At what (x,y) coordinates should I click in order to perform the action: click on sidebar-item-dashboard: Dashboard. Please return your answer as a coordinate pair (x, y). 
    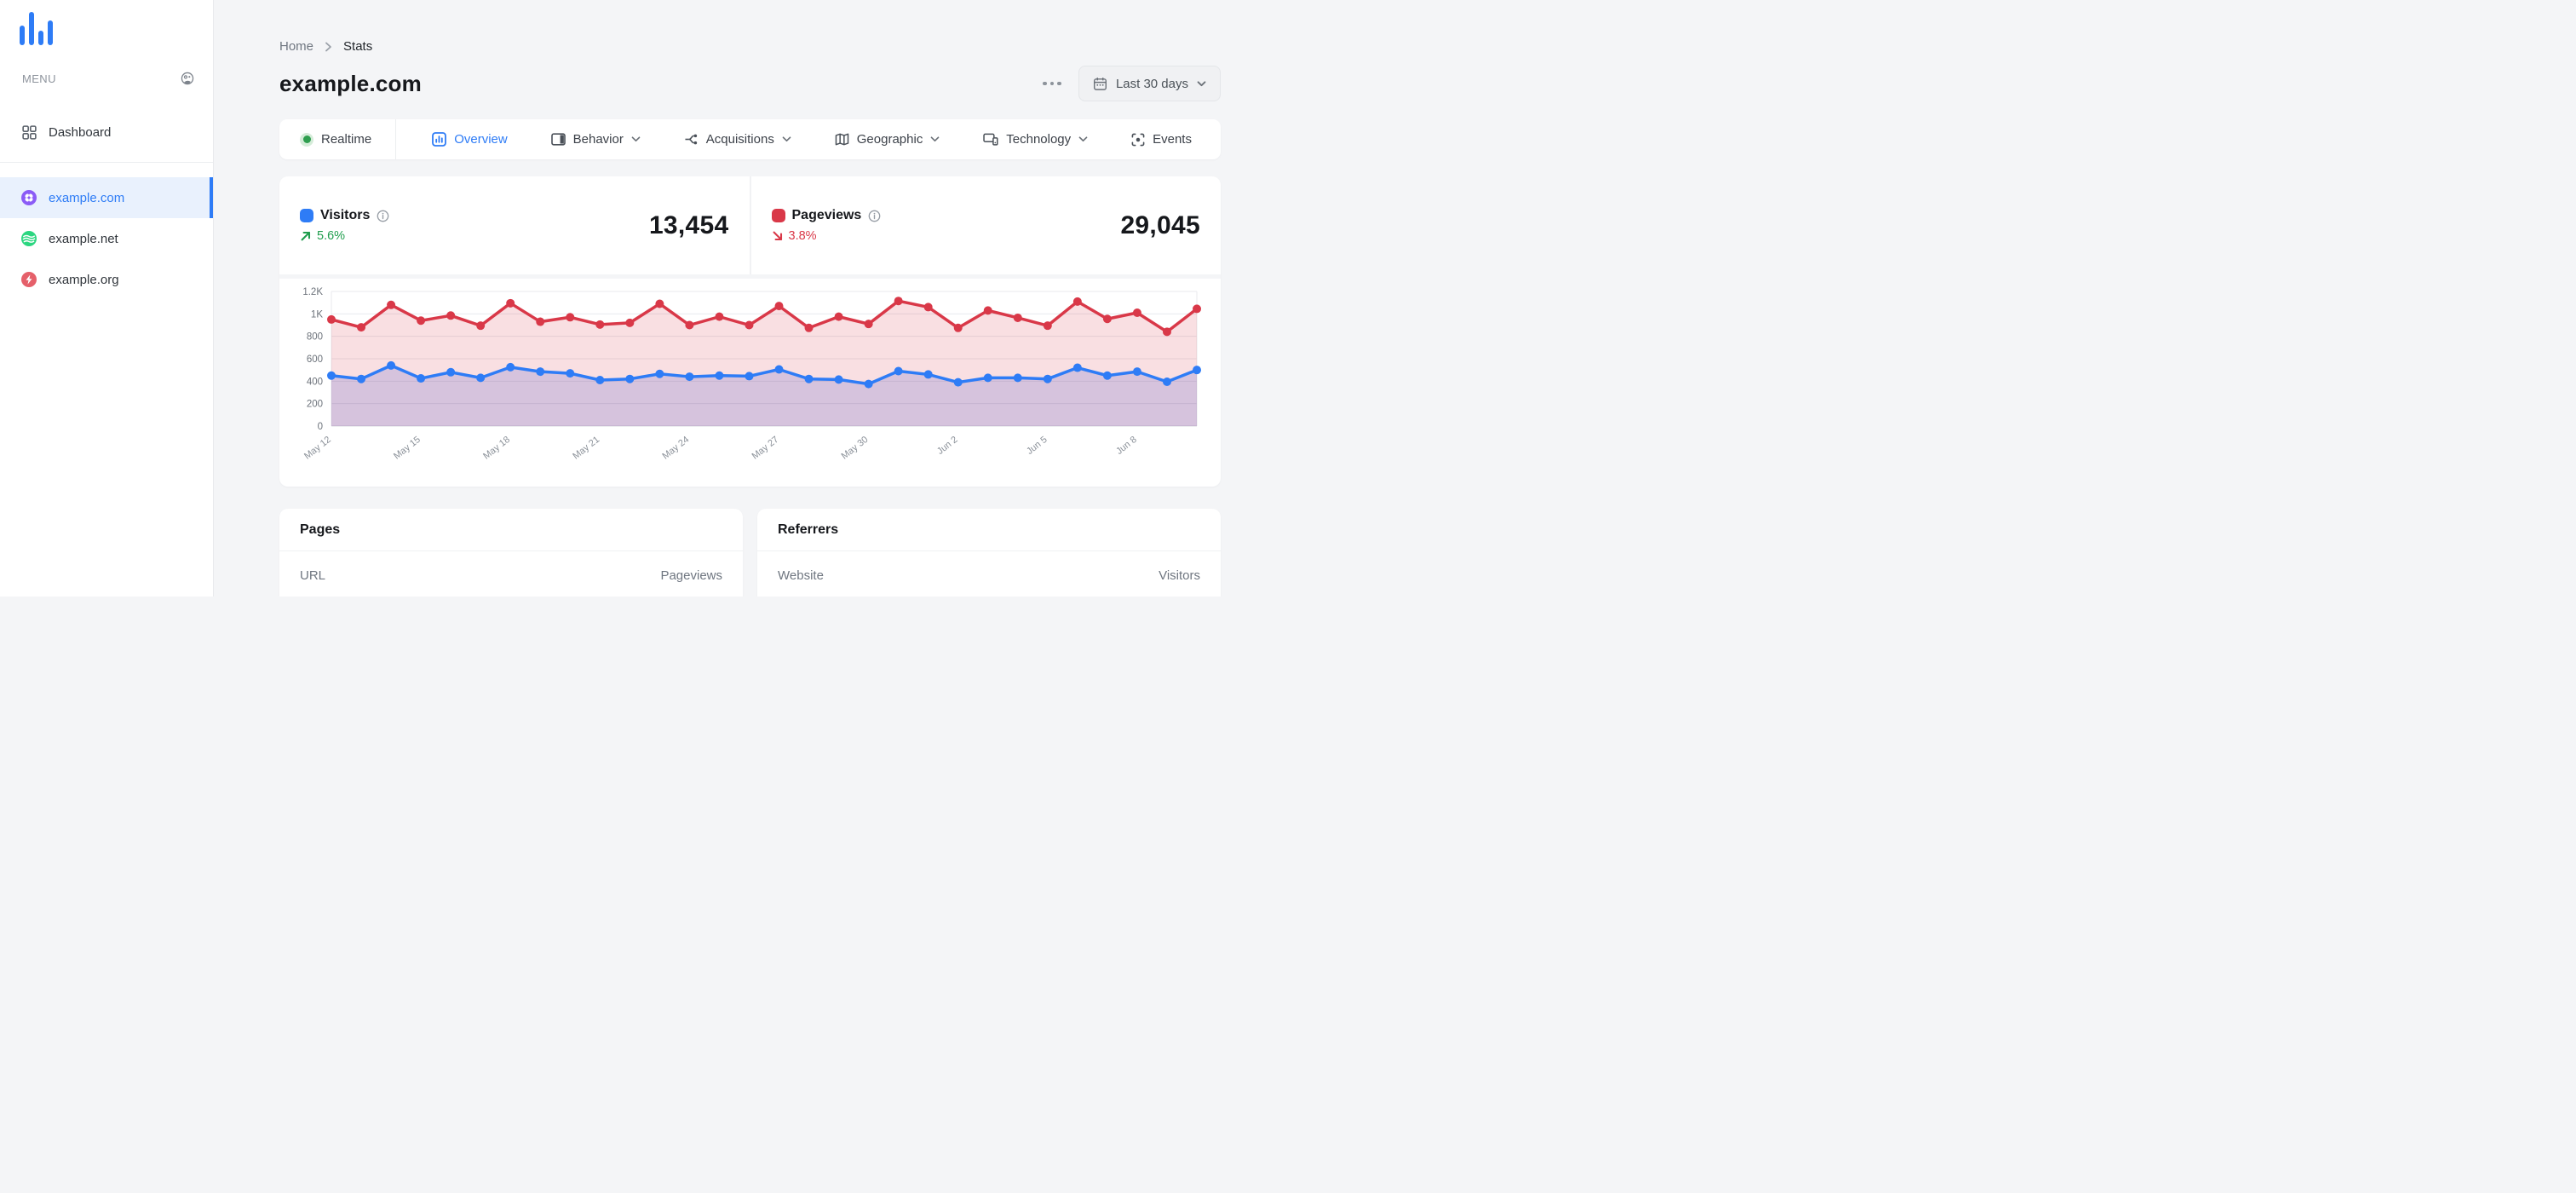
    Looking at the image, I should click on (107, 132).